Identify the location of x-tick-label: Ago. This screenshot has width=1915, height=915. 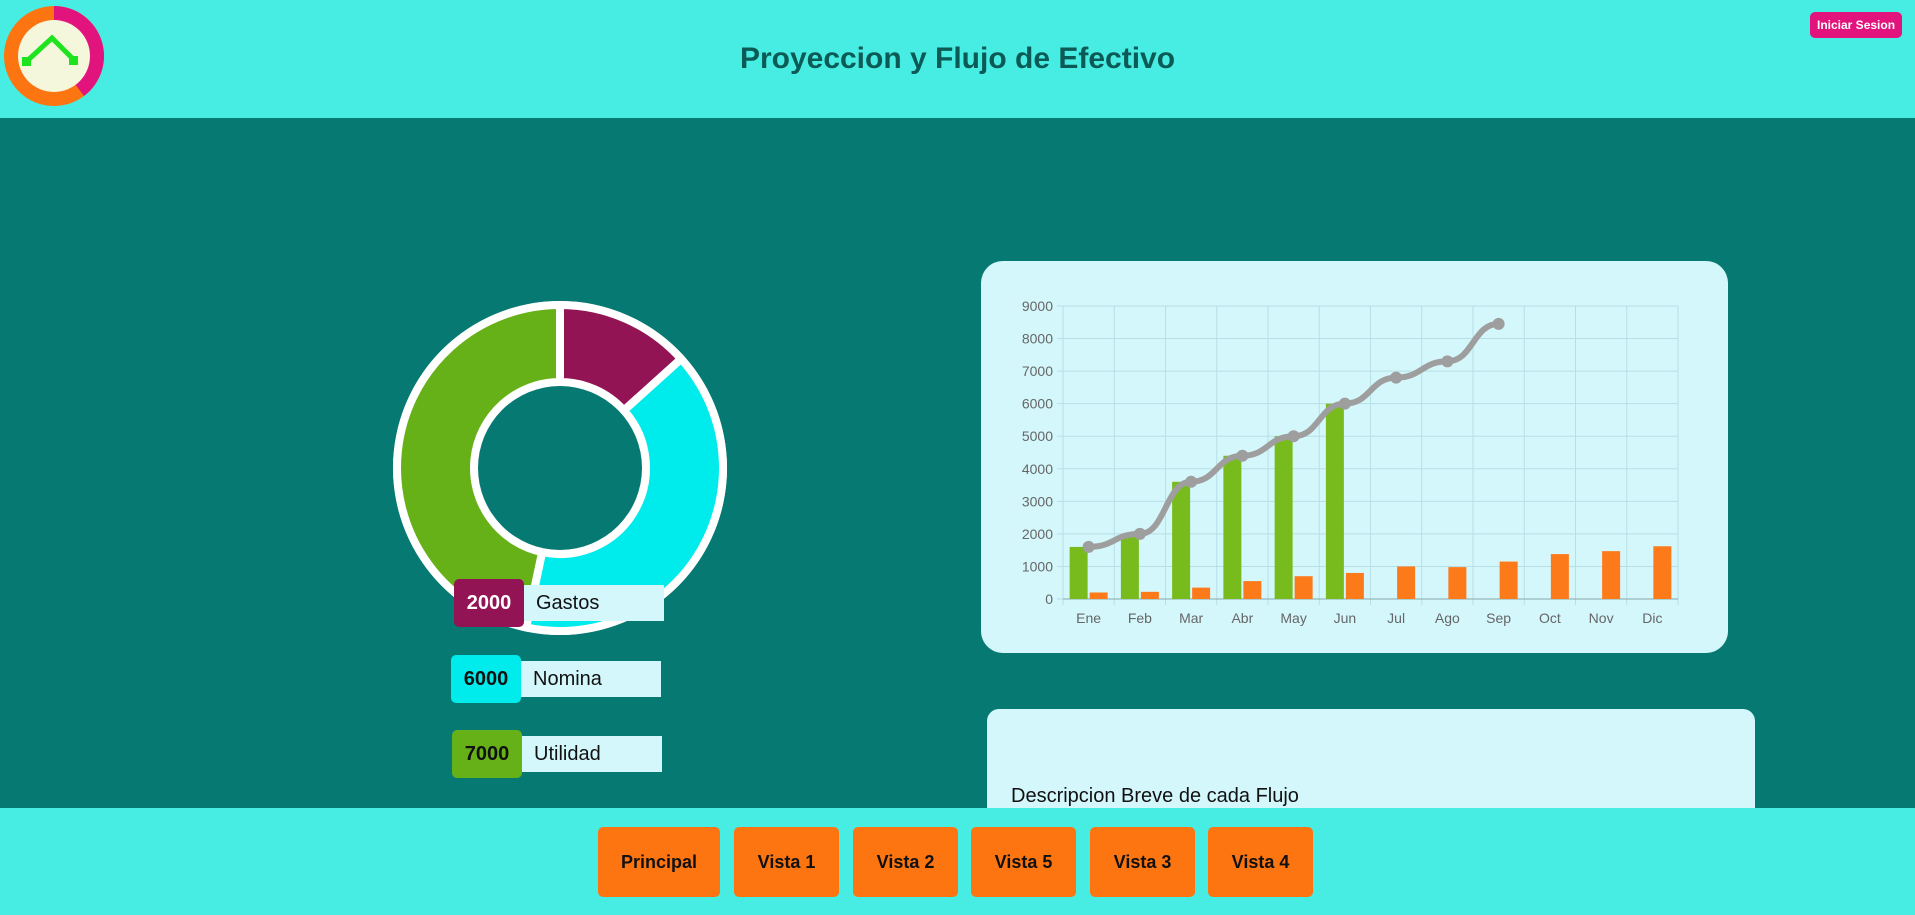
(1447, 618).